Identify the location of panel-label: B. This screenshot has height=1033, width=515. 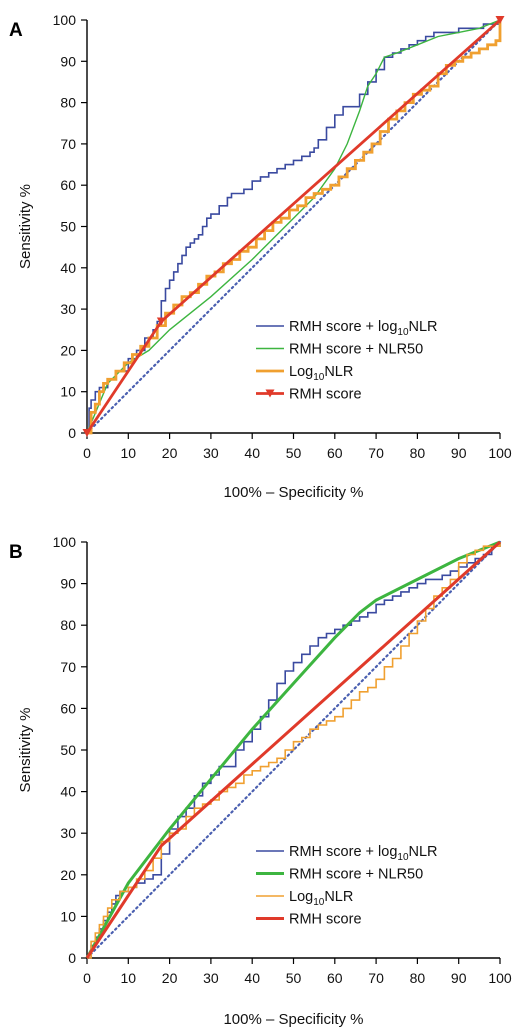
(16, 552).